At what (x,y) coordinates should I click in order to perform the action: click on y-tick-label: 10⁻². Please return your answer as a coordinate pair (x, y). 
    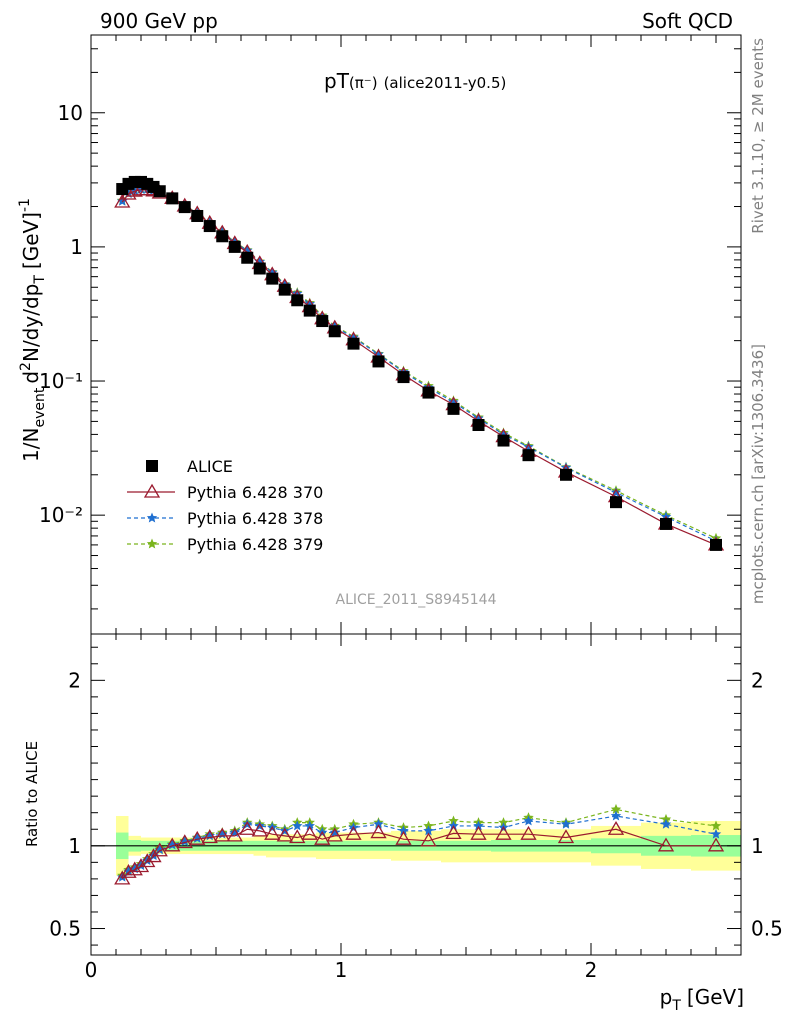
    Looking at the image, I should click on (61, 515).